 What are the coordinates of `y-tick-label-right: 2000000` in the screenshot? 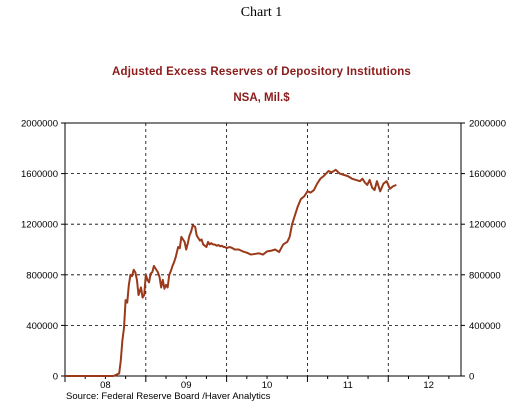 It's located at (487, 124).